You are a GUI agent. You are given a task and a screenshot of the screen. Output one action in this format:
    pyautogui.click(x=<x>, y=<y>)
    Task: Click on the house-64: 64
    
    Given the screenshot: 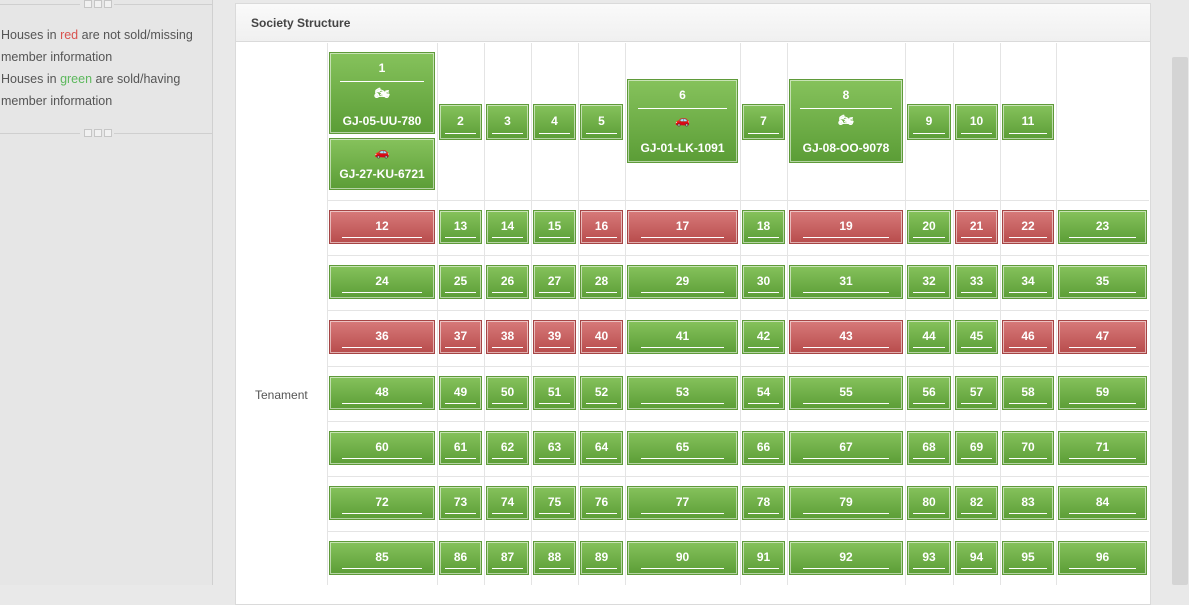 What is the action you would take?
    pyautogui.click(x=601, y=448)
    